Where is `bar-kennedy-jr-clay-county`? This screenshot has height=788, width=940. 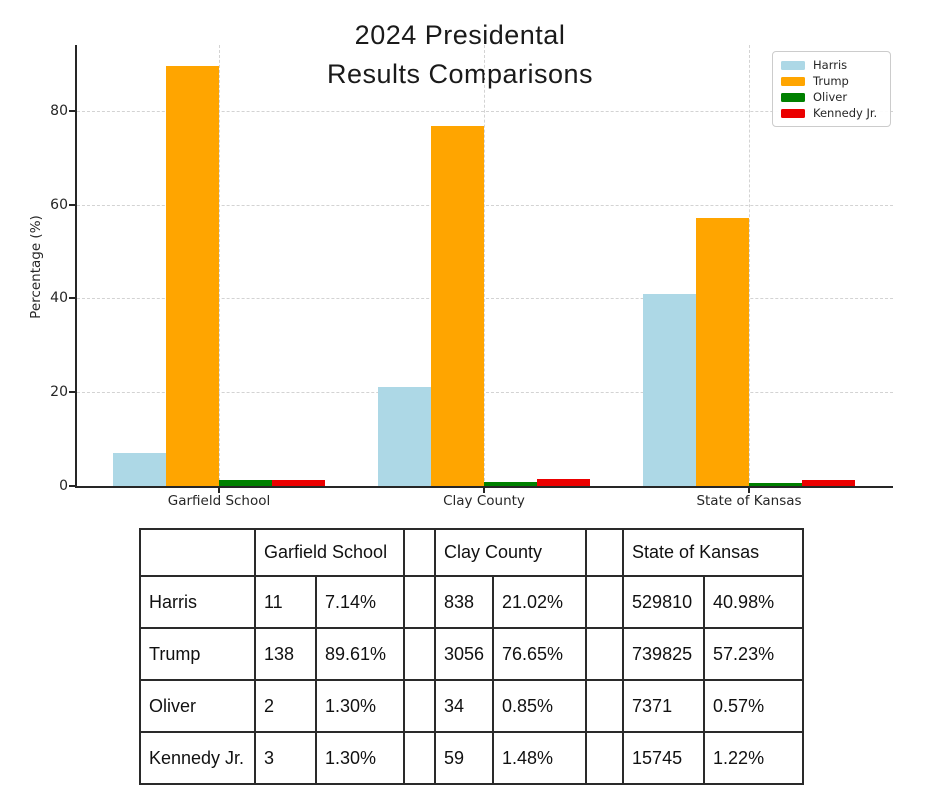
bar-kennedy-jr-clay-county is located at coordinates (563, 482).